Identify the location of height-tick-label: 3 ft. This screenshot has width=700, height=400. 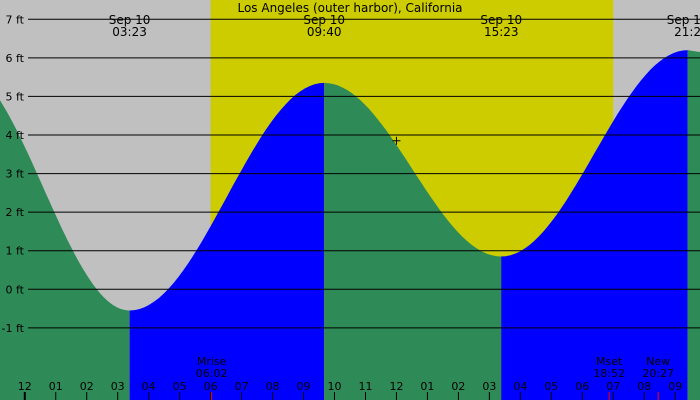
(15, 174).